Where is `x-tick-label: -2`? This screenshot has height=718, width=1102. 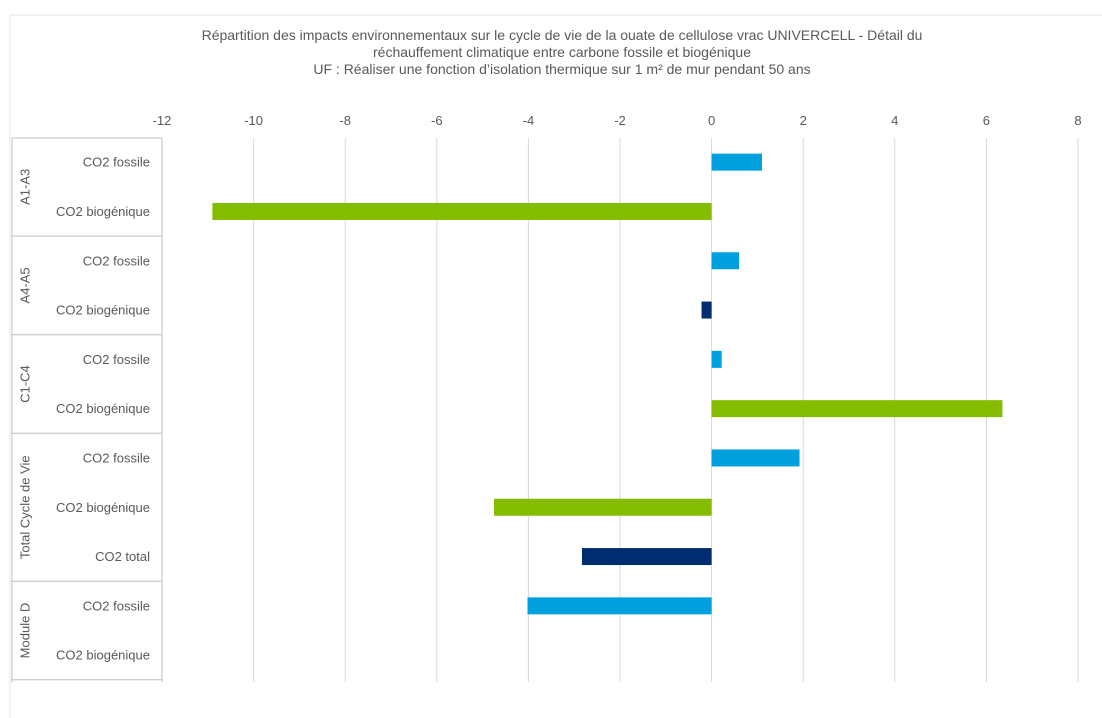
x-tick-label: -2 is located at coordinates (620, 120).